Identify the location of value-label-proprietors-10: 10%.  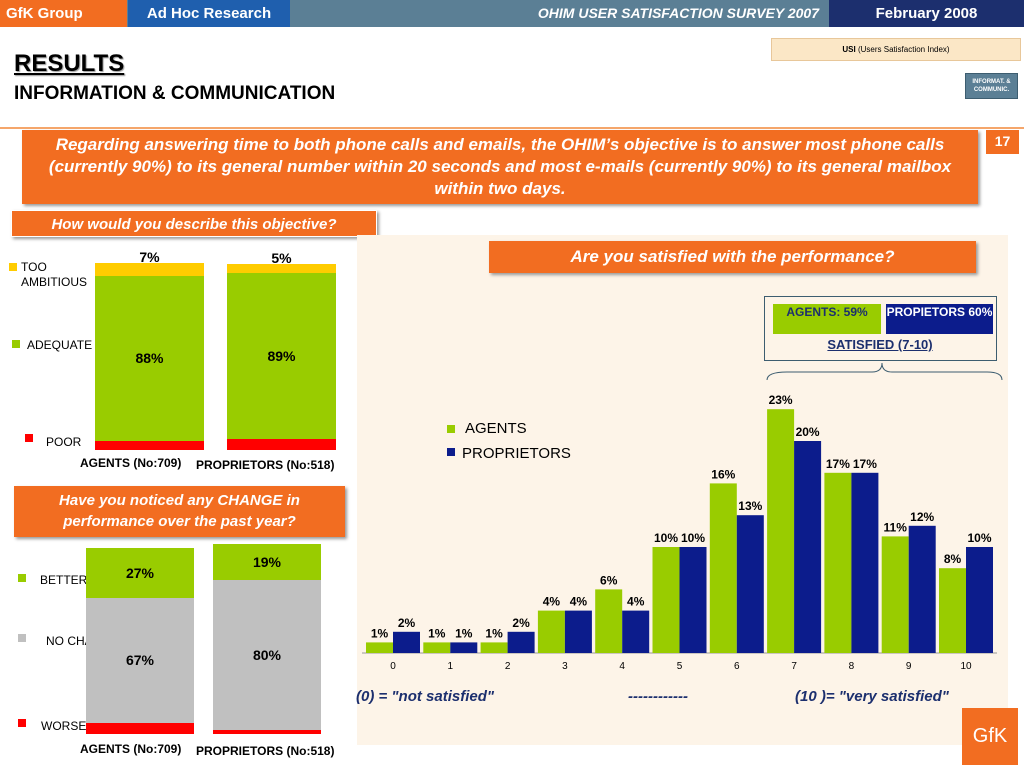
(979, 538).